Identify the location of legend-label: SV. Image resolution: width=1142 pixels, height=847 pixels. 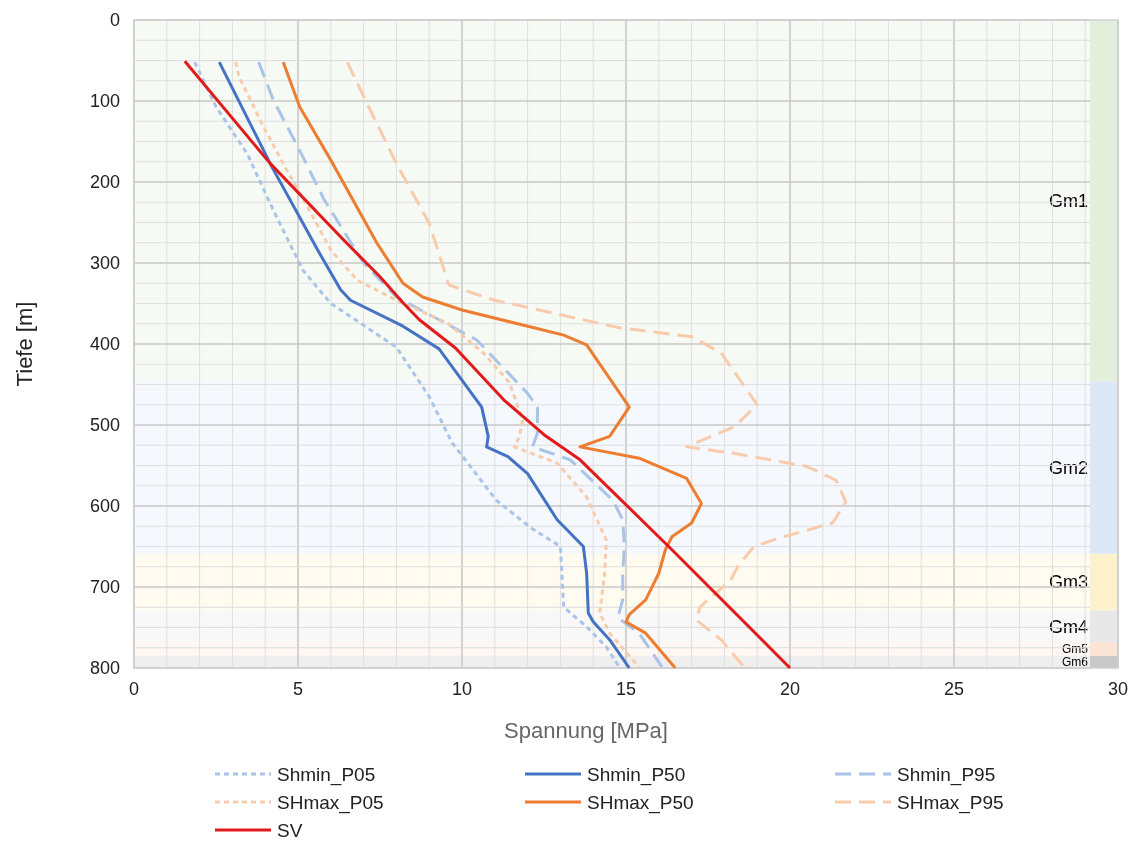
(290, 830).